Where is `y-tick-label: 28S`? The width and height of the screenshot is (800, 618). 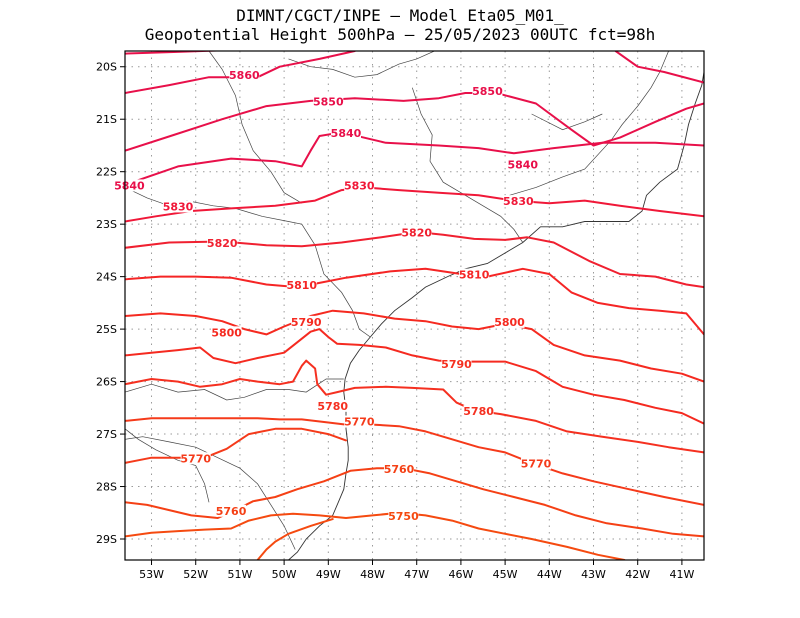 y-tick-label: 28S is located at coordinates (106, 487).